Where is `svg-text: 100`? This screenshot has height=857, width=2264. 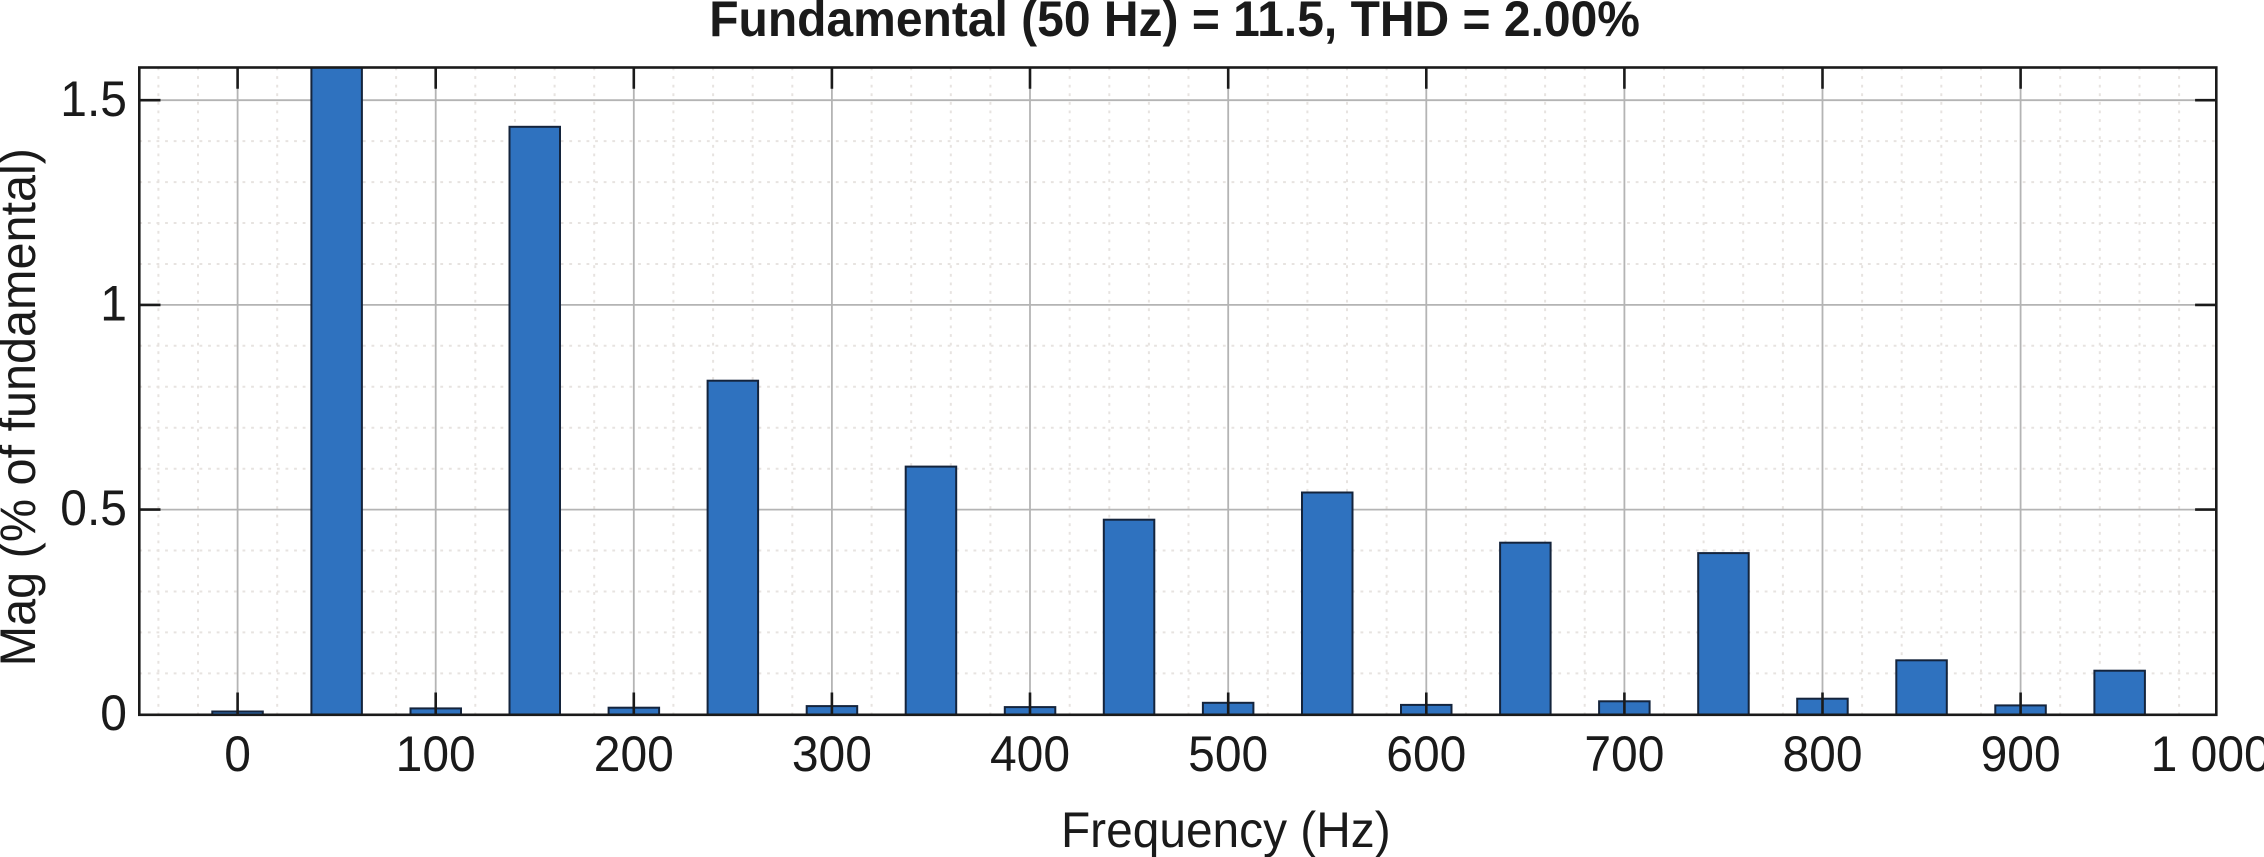
svg-text: 100 is located at coordinates (436, 754).